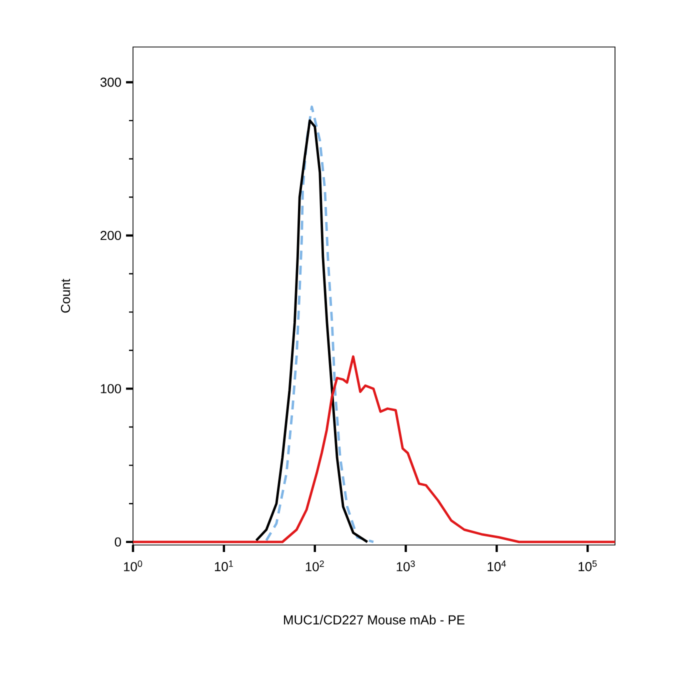  What do you see at coordinates (111, 235) in the screenshot?
I see `y-tick-label: 200` at bounding box center [111, 235].